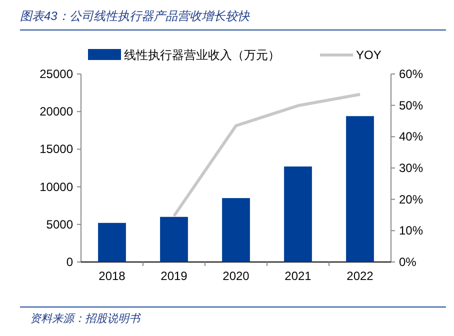 The image size is (454, 336). Describe the element at coordinates (236, 276) in the screenshot. I see `x-tick-label: 2020` at that location.